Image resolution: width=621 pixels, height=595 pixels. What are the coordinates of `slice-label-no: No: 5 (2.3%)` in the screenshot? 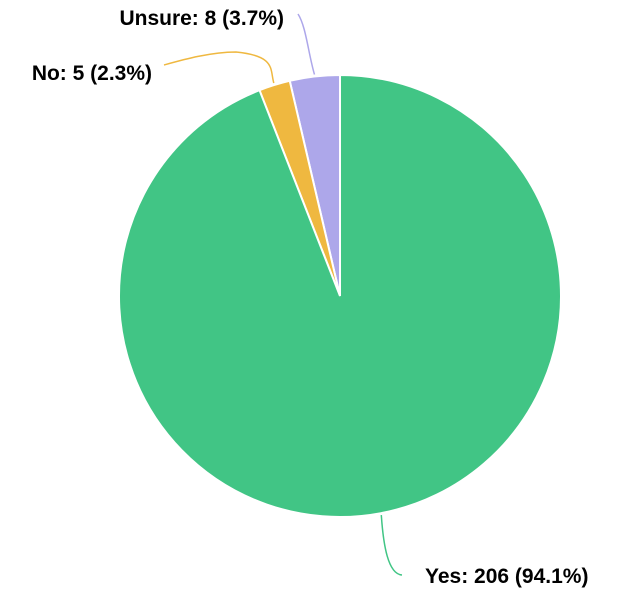 It's located at (92, 73).